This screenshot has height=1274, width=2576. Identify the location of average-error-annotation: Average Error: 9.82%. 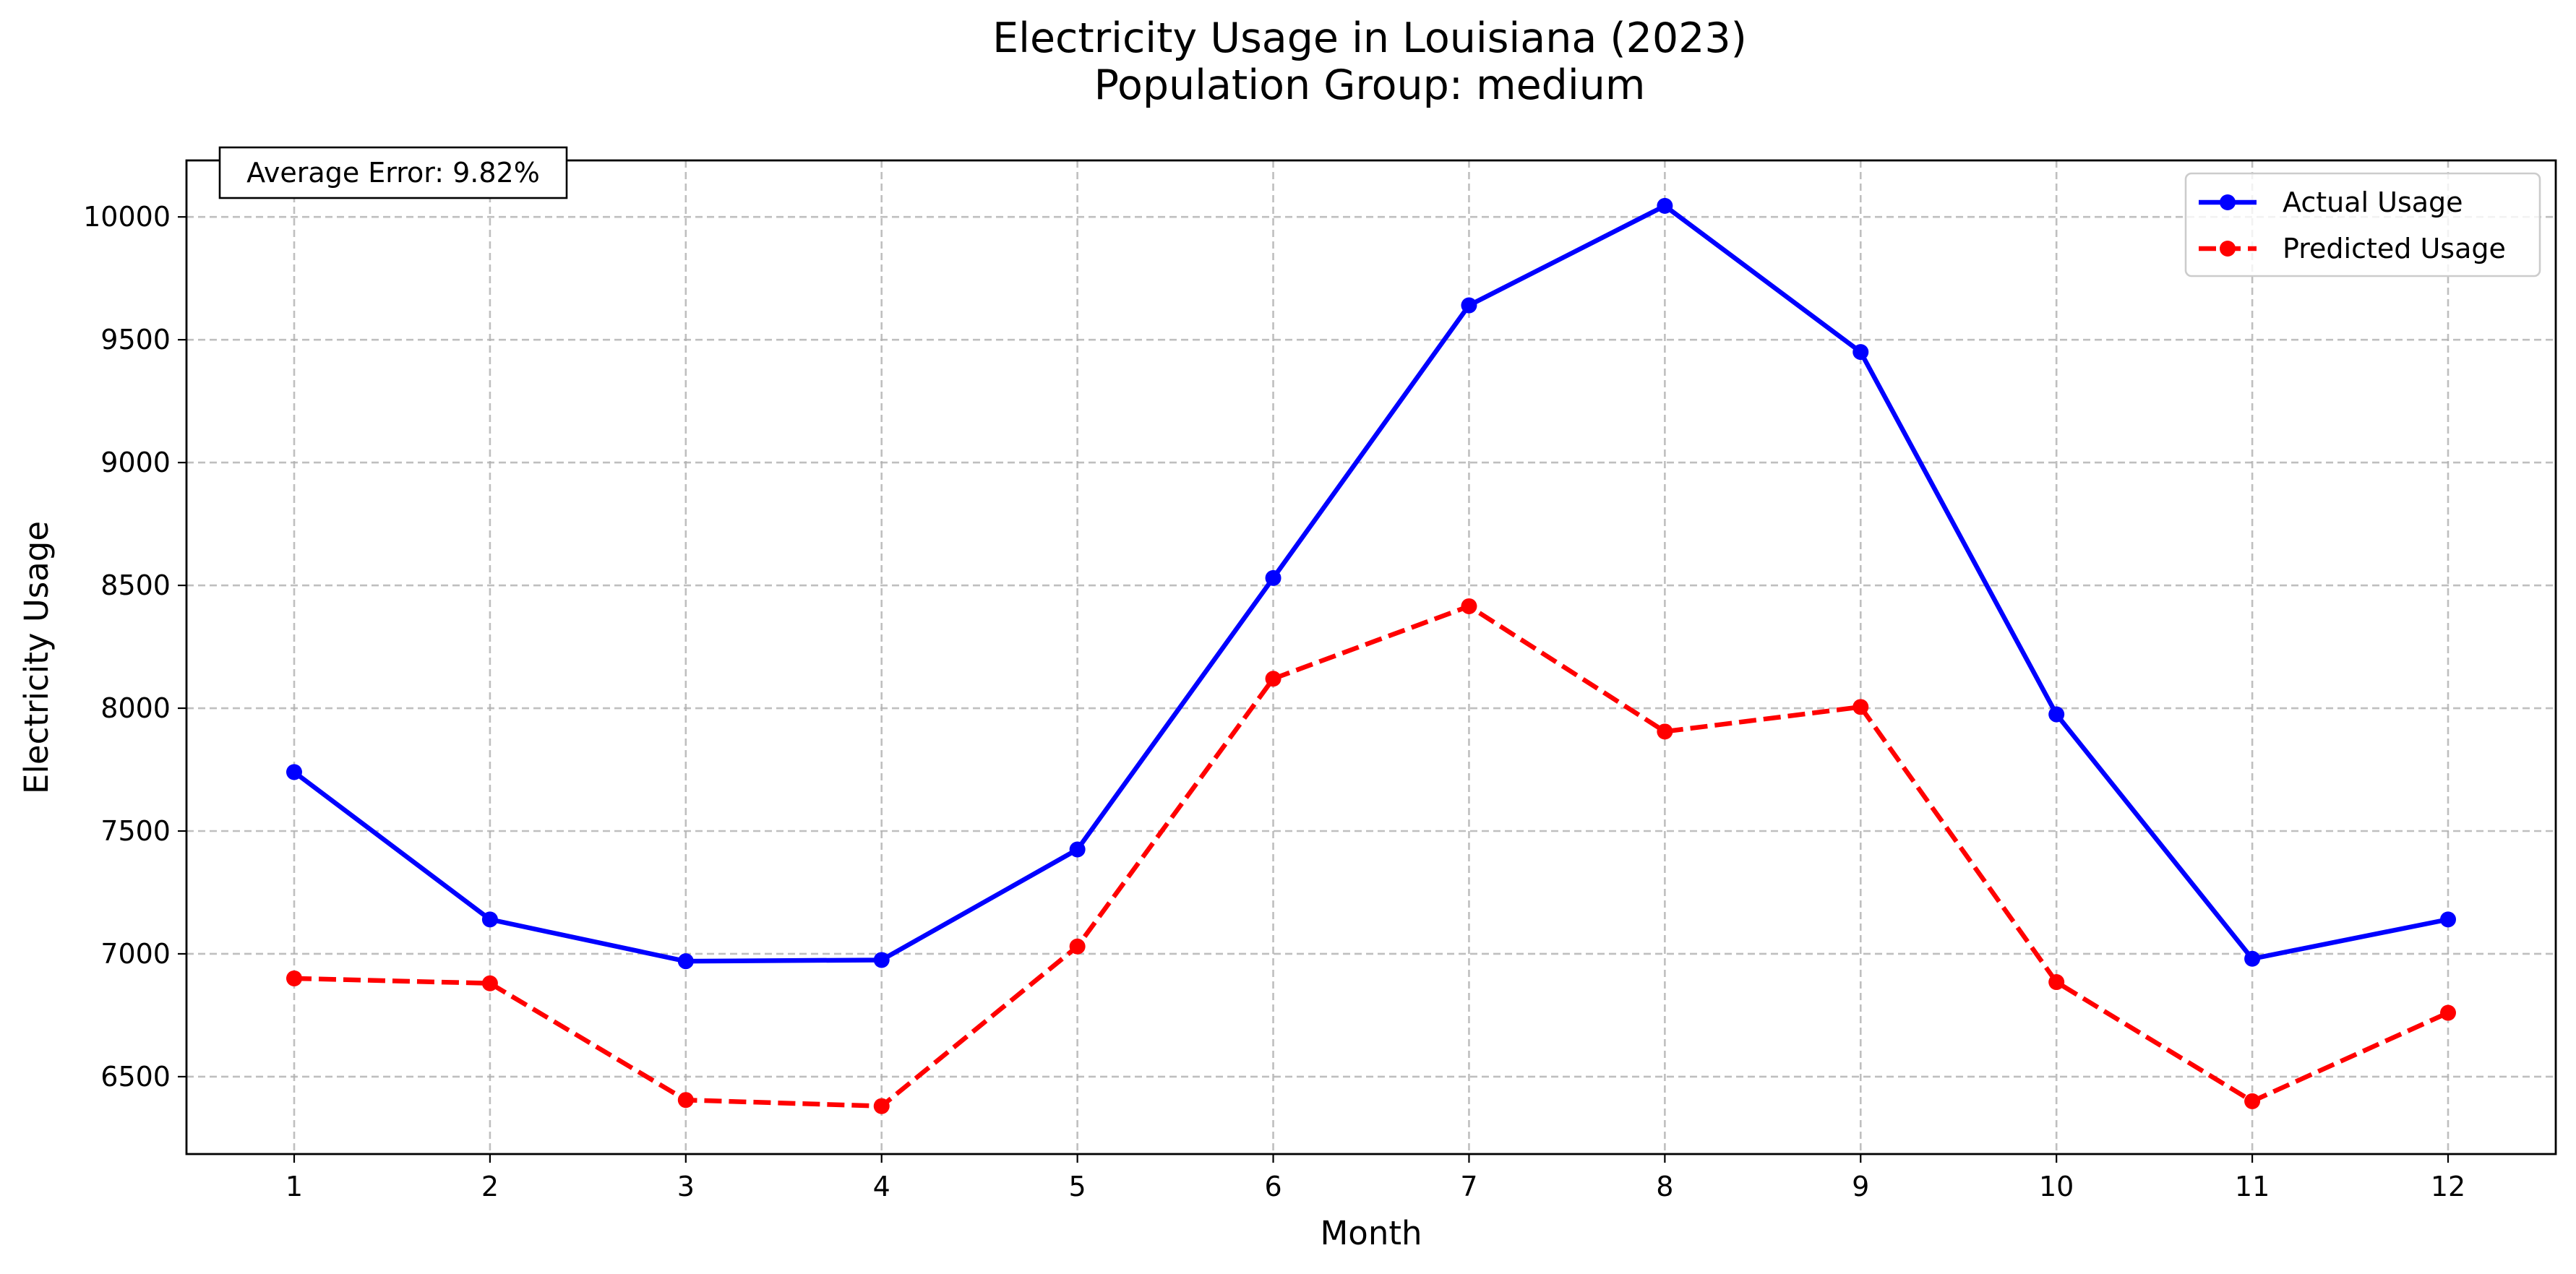
(393, 172).